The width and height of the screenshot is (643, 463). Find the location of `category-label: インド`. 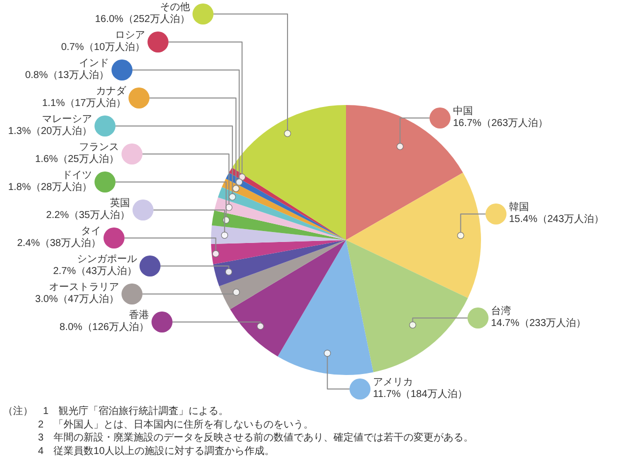

category-label: インド is located at coordinates (94, 63).